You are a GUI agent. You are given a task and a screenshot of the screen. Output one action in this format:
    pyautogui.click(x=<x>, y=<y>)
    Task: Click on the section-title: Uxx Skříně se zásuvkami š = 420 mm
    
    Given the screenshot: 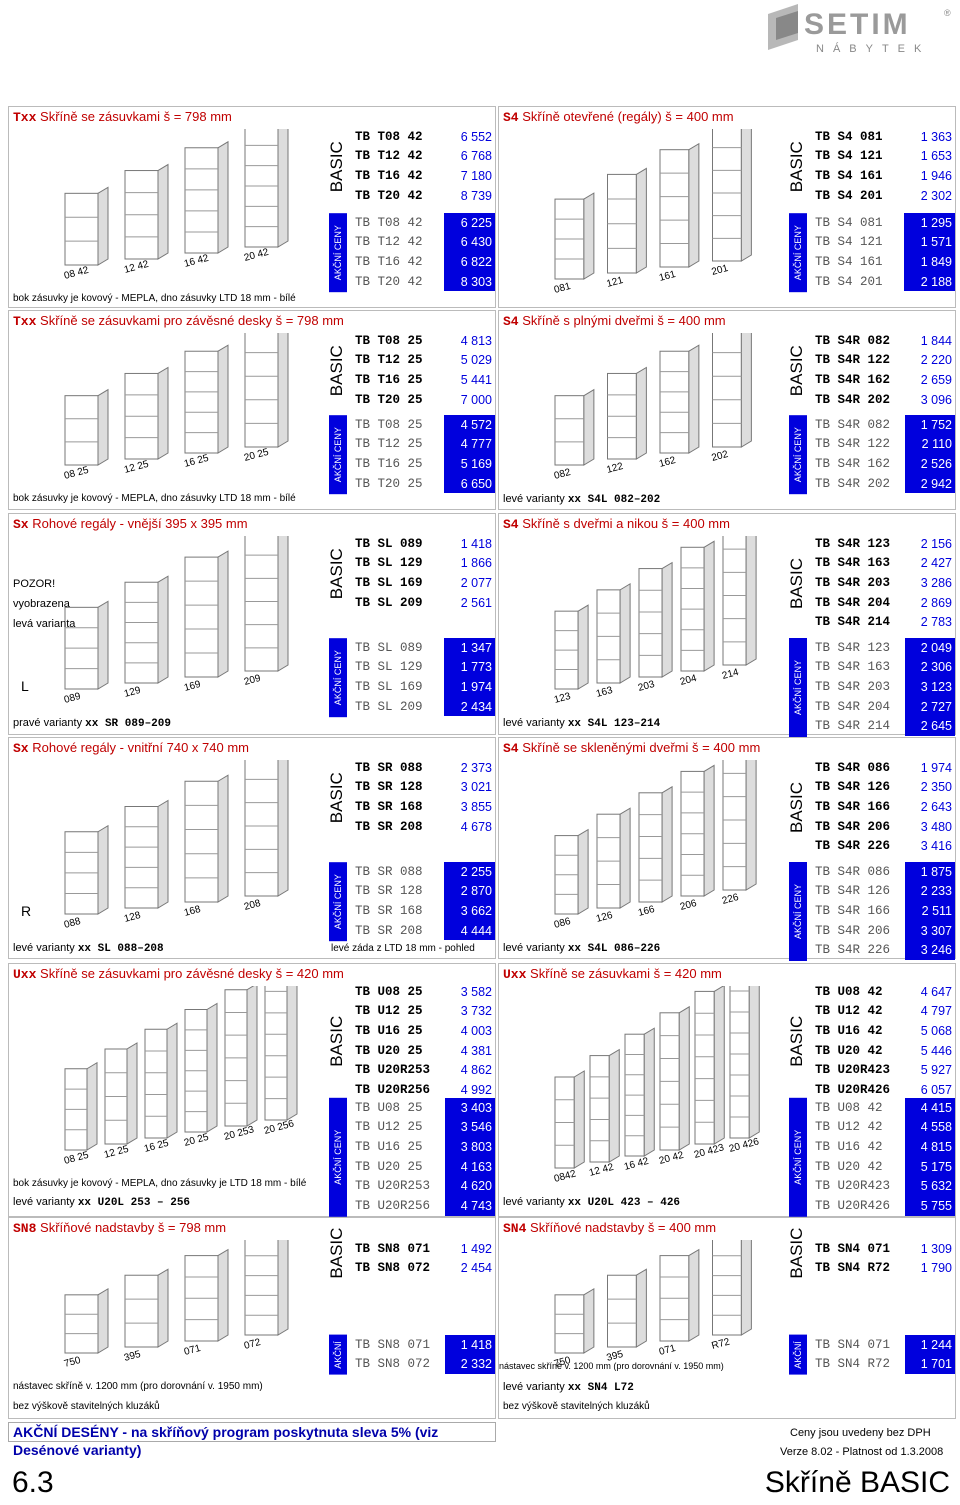 What is the action you would take?
    pyautogui.click(x=612, y=974)
    